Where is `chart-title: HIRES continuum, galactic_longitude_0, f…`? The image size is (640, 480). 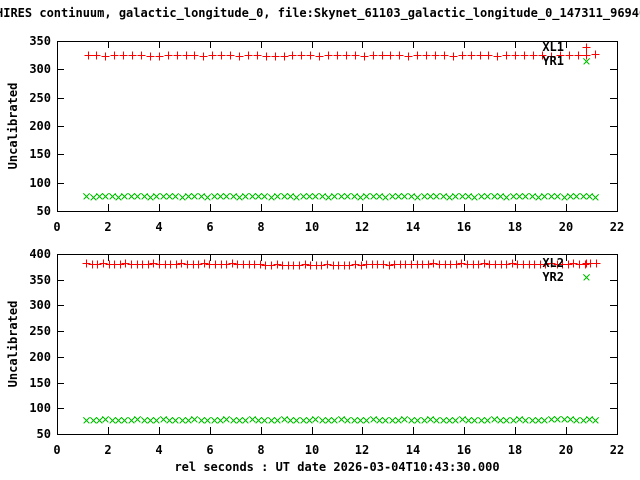 chart-title: HIRES continuum, galactic_longitude_0, f… is located at coordinates (320, 13).